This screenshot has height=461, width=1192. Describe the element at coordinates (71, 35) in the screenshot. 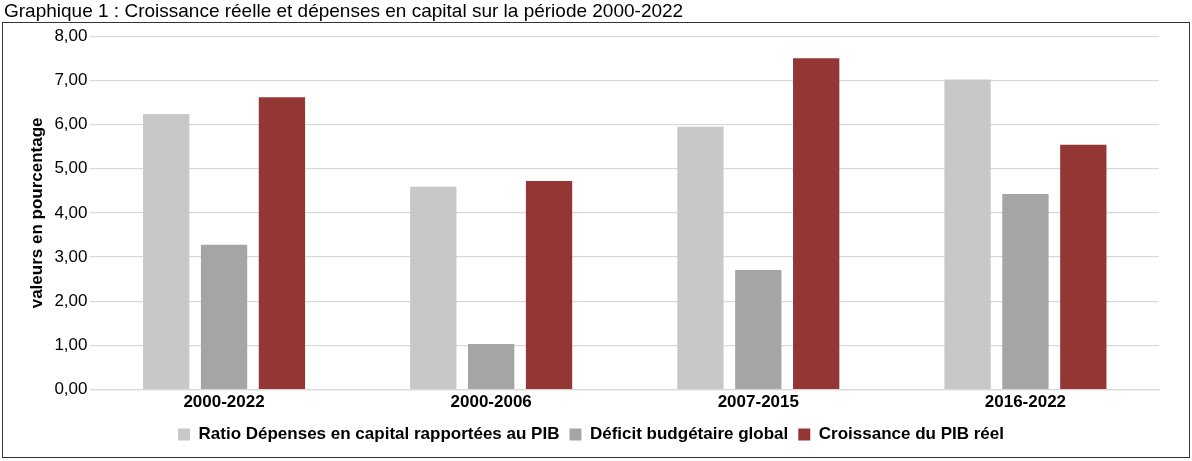

I see `y-tick-label: 8,00` at that location.